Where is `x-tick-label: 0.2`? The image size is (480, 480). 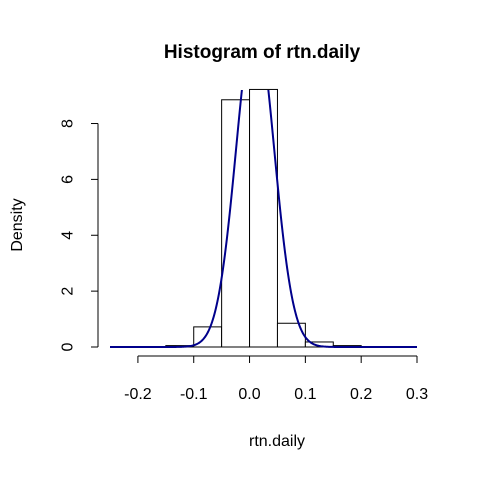 x-tick-label: 0.2 is located at coordinates (361, 394).